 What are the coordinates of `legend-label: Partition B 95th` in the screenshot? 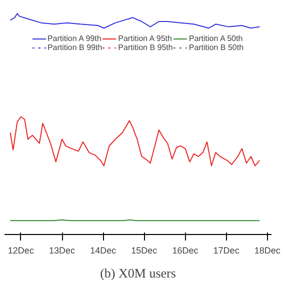 It's located at (145, 47).